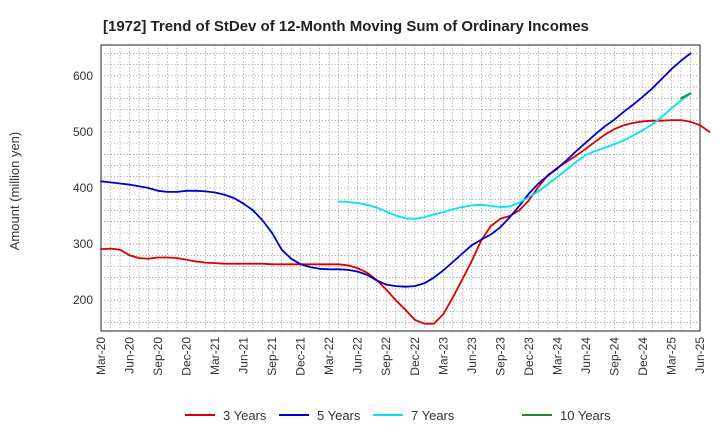  Describe the element at coordinates (83, 300) in the screenshot. I see `y-tick-label: 200` at that location.